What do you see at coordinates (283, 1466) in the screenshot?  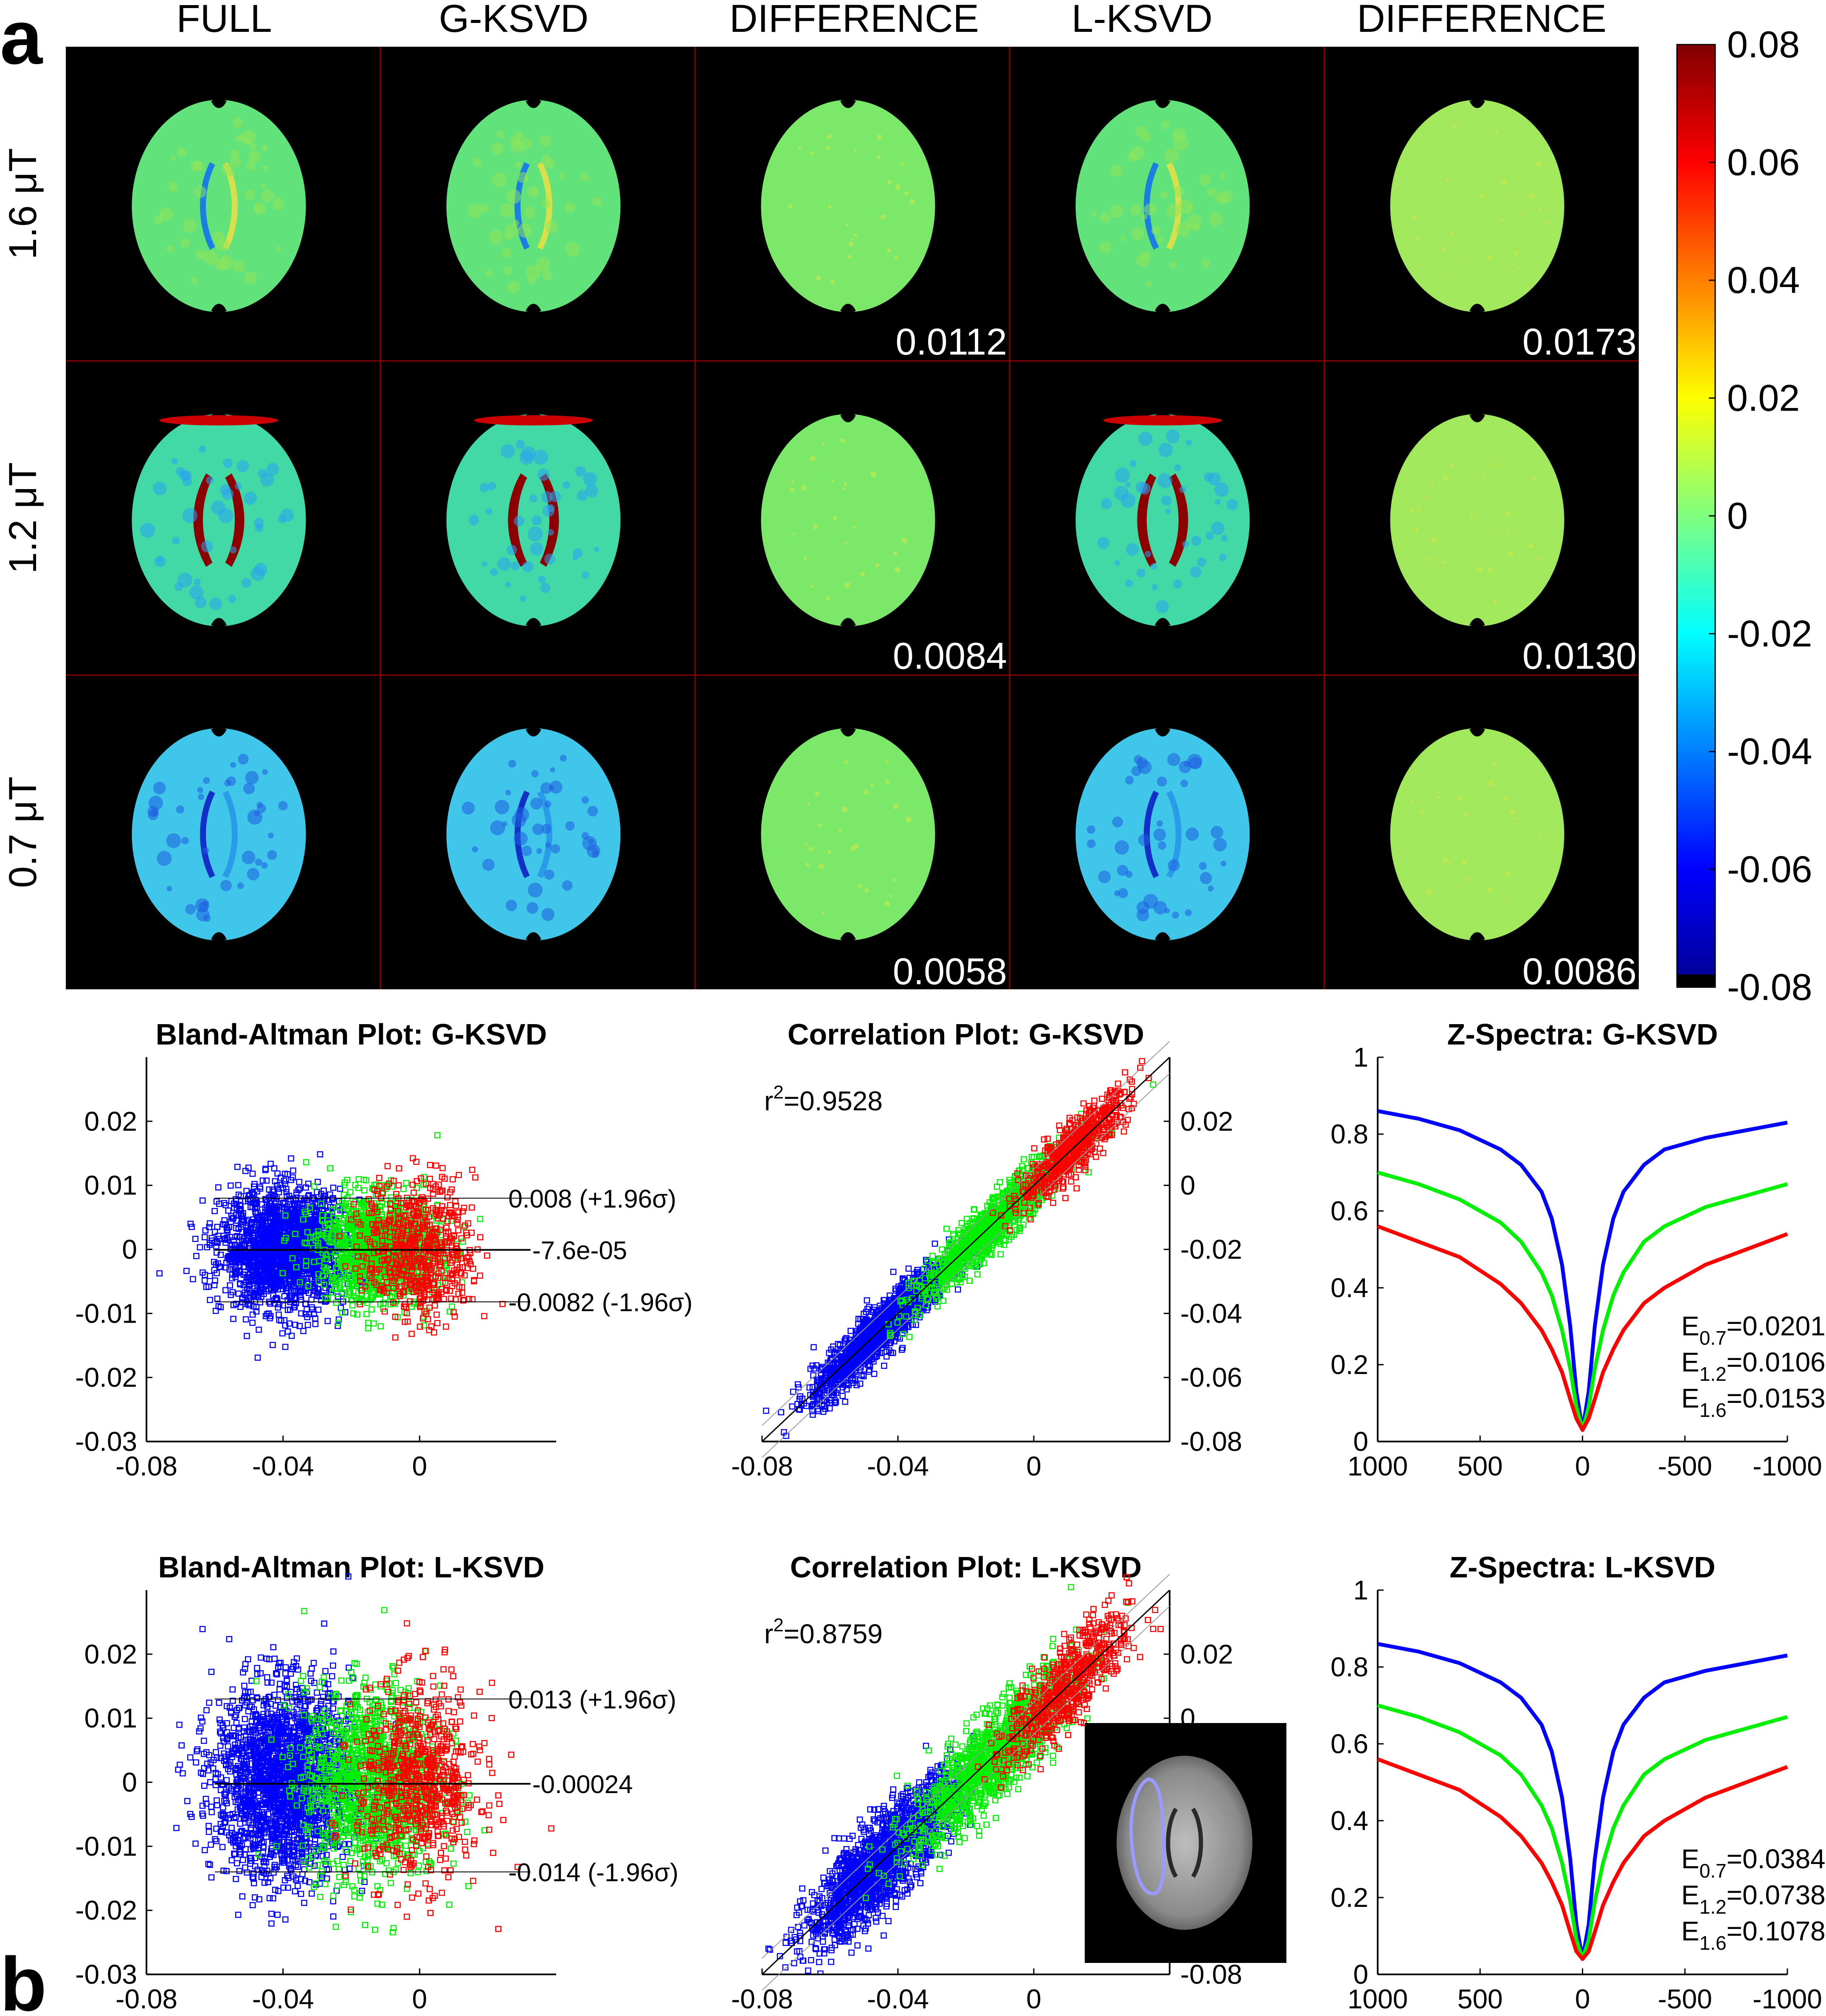 I see `x-tick-label: -0.04` at bounding box center [283, 1466].